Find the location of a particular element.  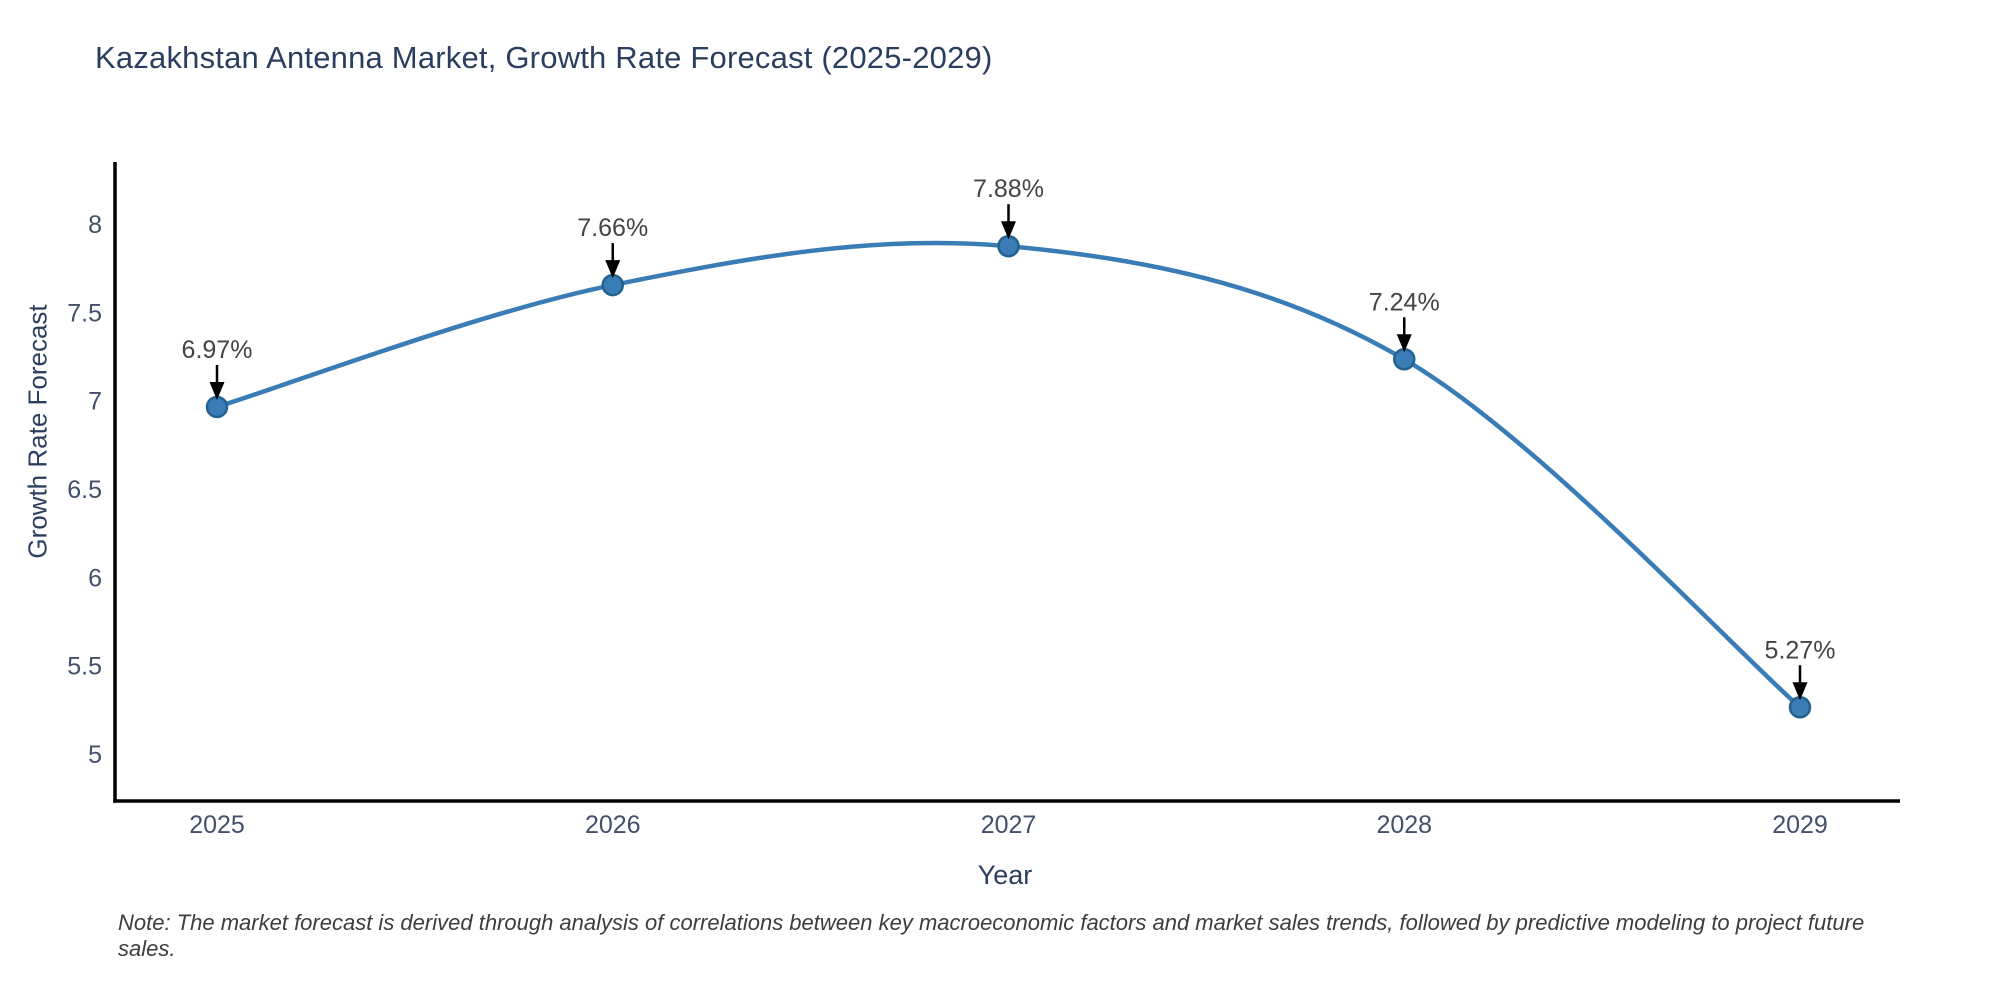

annotation-label: 5.27% is located at coordinates (1800, 650).